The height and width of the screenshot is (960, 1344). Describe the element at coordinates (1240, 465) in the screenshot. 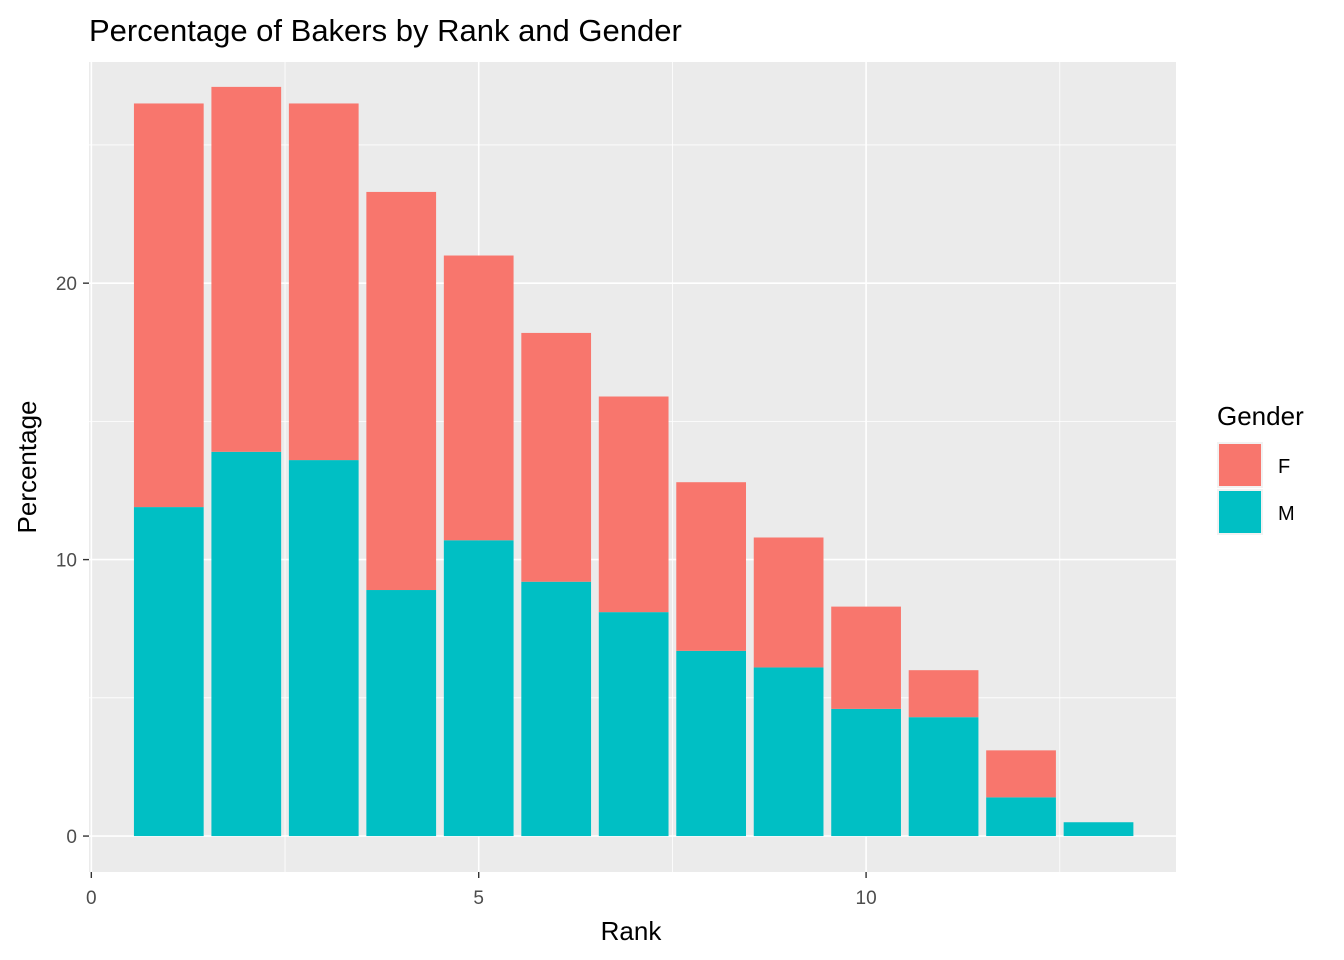

I see `legend-swatch-F` at that location.